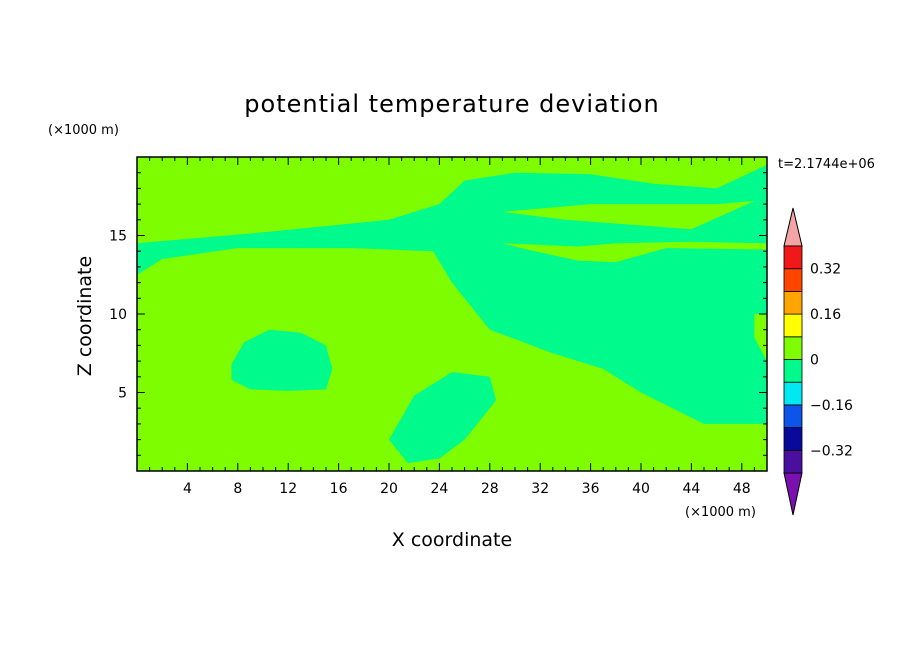 This screenshot has width=904, height=654. What do you see at coordinates (118, 315) in the screenshot?
I see `y-tick-label: 10` at bounding box center [118, 315].